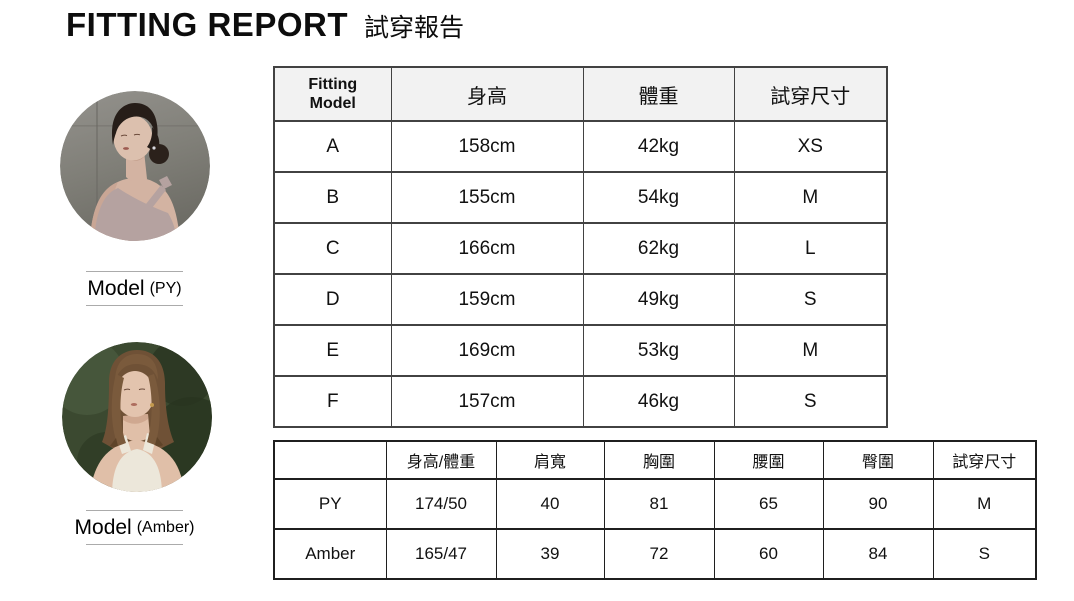 This screenshot has width=1074, height=601. Describe the element at coordinates (487, 94) in the screenshot. I see `column-header: 身高` at that location.